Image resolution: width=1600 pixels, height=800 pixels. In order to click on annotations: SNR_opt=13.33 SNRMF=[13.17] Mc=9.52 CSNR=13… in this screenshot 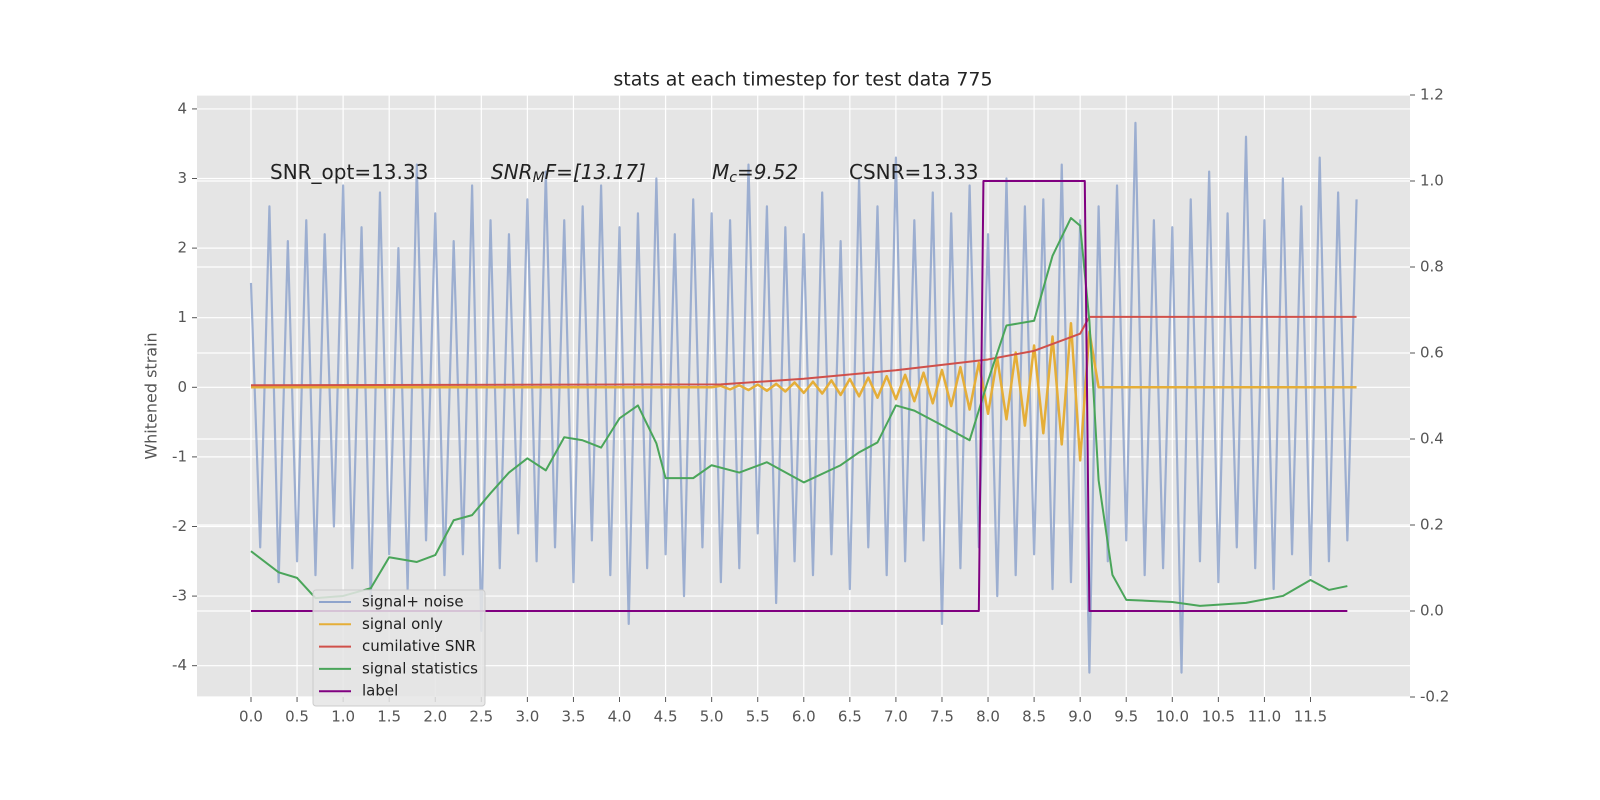, I will do `click(624, 173)`.